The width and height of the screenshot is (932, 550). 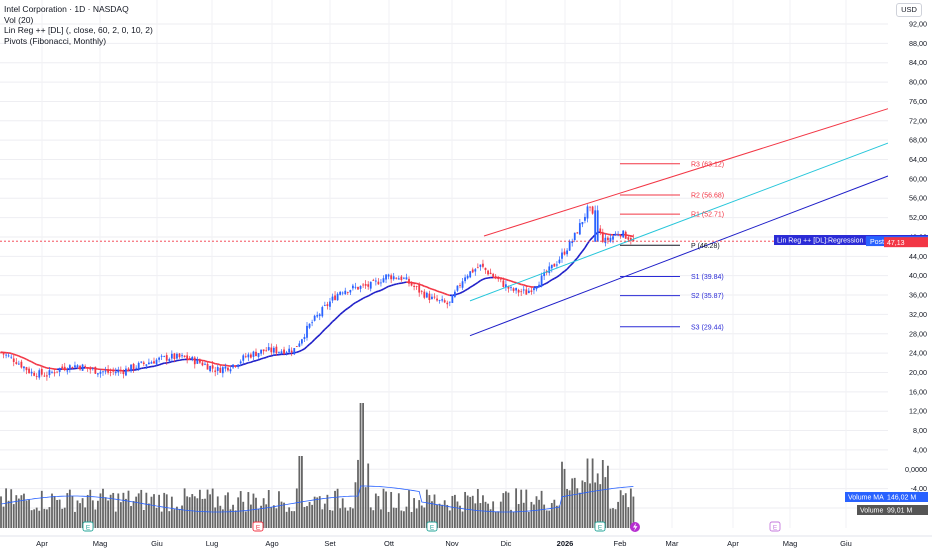 What do you see at coordinates (66, 9) in the screenshot?
I see `symbol-title: Intel Corporation · 1D · NASDAQ` at bounding box center [66, 9].